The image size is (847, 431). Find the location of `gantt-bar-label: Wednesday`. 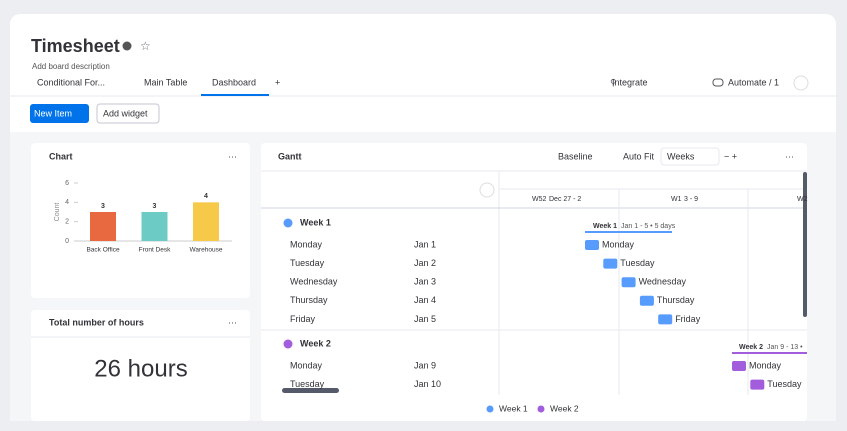

gantt-bar-label: Wednesday is located at coordinates (663, 282).